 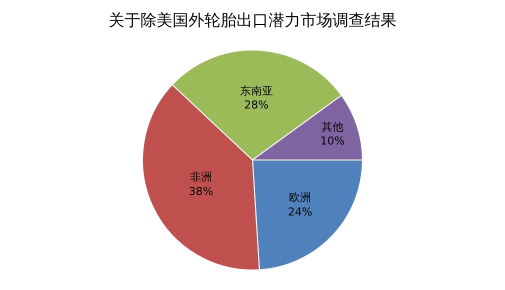 What do you see at coordinates (252, 20) in the screenshot?
I see `chart-title: 关于除美国外轮胎出口潜力市场调查结果` at bounding box center [252, 20].